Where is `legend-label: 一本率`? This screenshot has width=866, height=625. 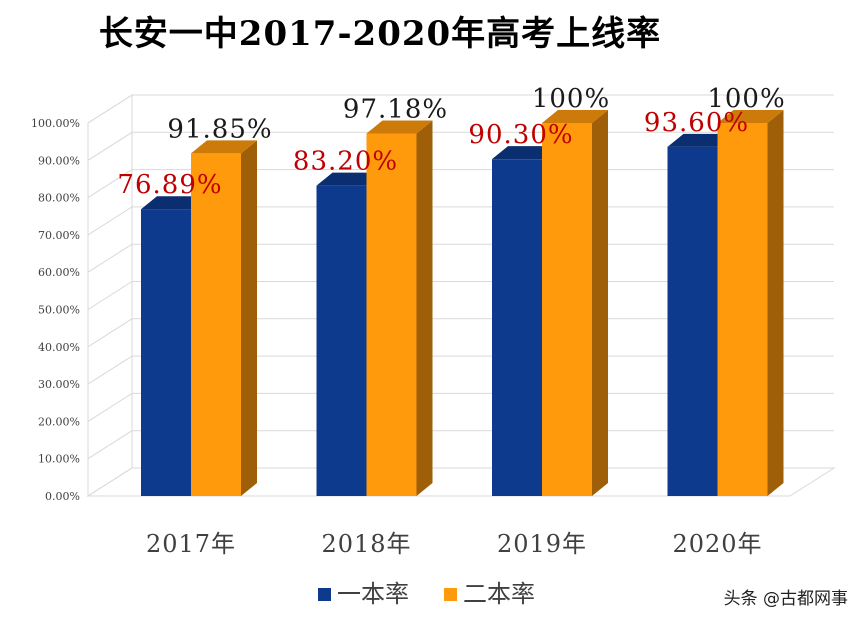 legend-label: 一本率 is located at coordinates (373, 594).